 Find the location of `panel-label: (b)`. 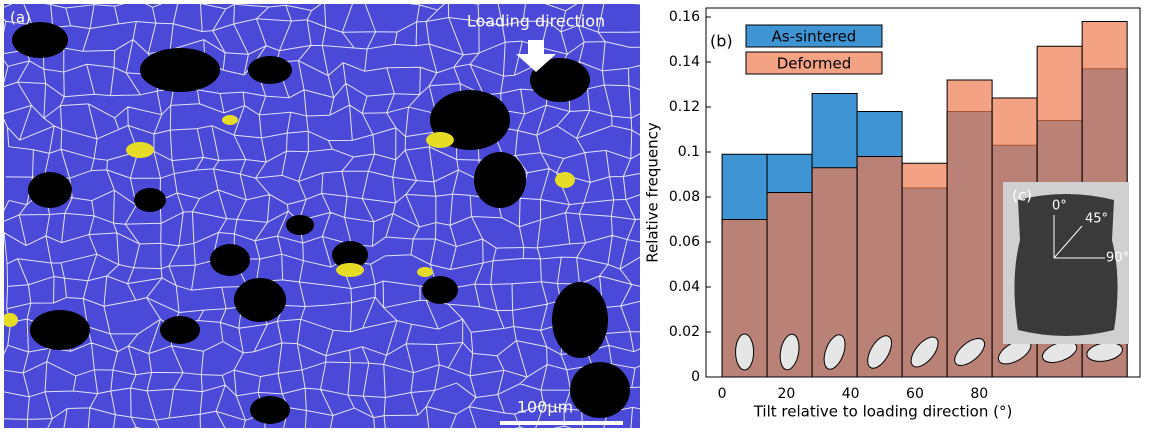

panel-label: (b) is located at coordinates (721, 41).